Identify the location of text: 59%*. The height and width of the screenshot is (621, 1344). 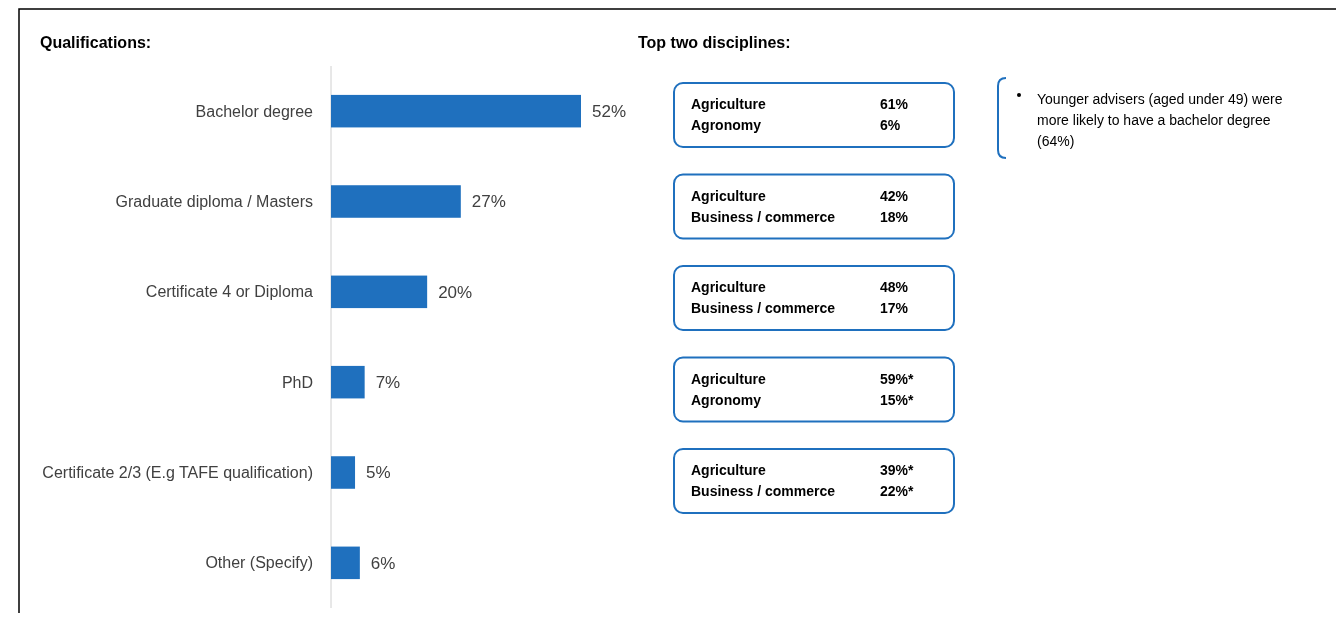
(897, 378).